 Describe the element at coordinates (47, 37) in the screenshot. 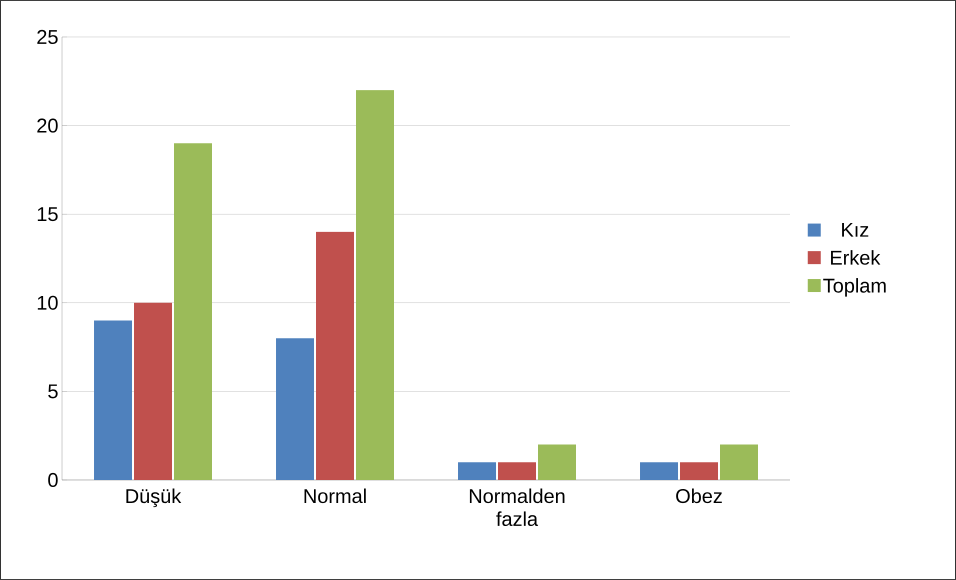

I see `y-tick-label: 25` at that location.